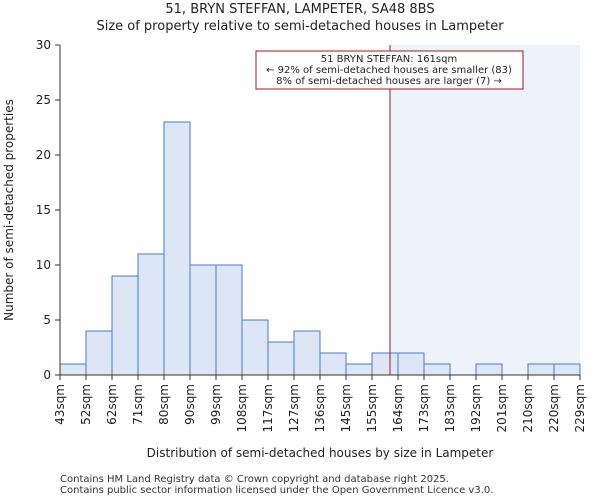 The height and width of the screenshot is (500, 600). Describe the element at coordinates (359, 369) in the screenshot. I see `bar-145sqm` at that location.